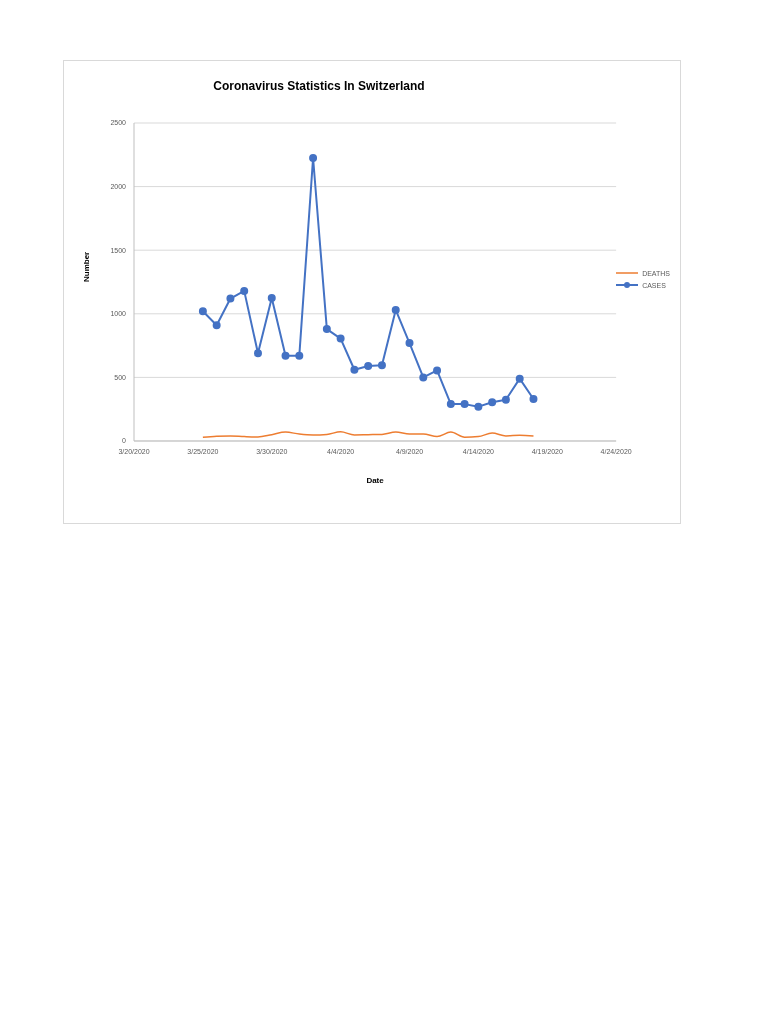 This screenshot has height=1024, width=768. Describe the element at coordinates (86, 266) in the screenshot. I see `y-axis-title: Number` at that location.